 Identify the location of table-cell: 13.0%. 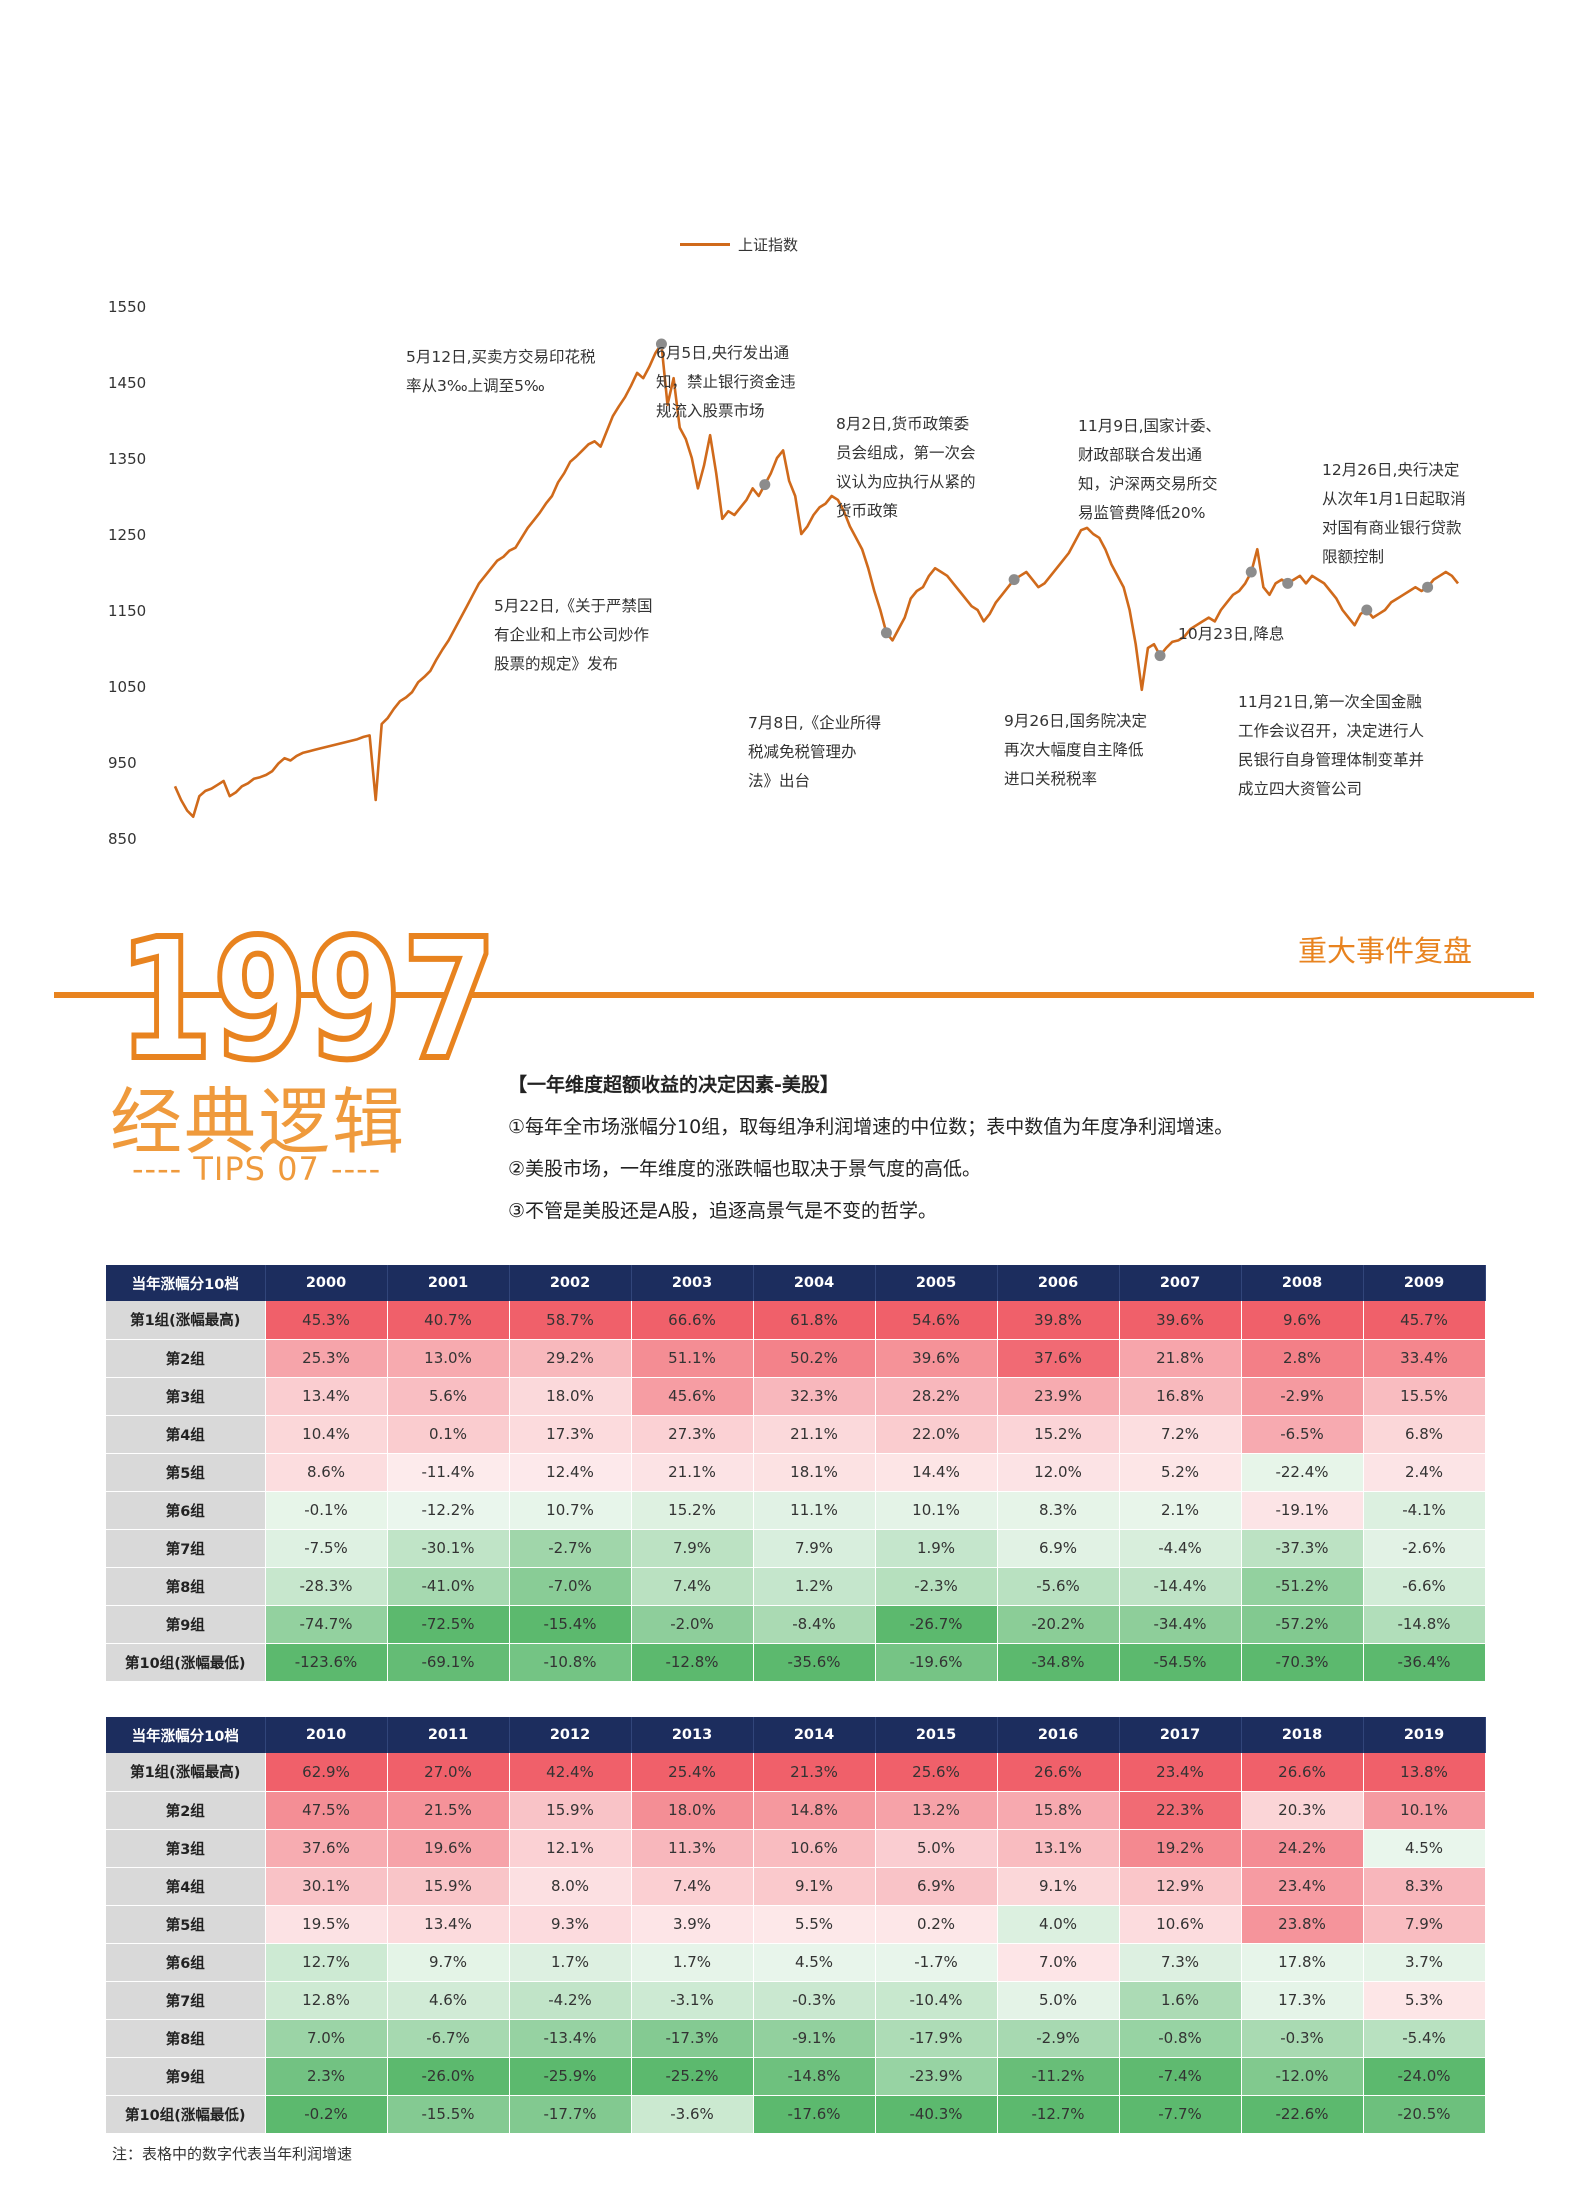
(448, 1358).